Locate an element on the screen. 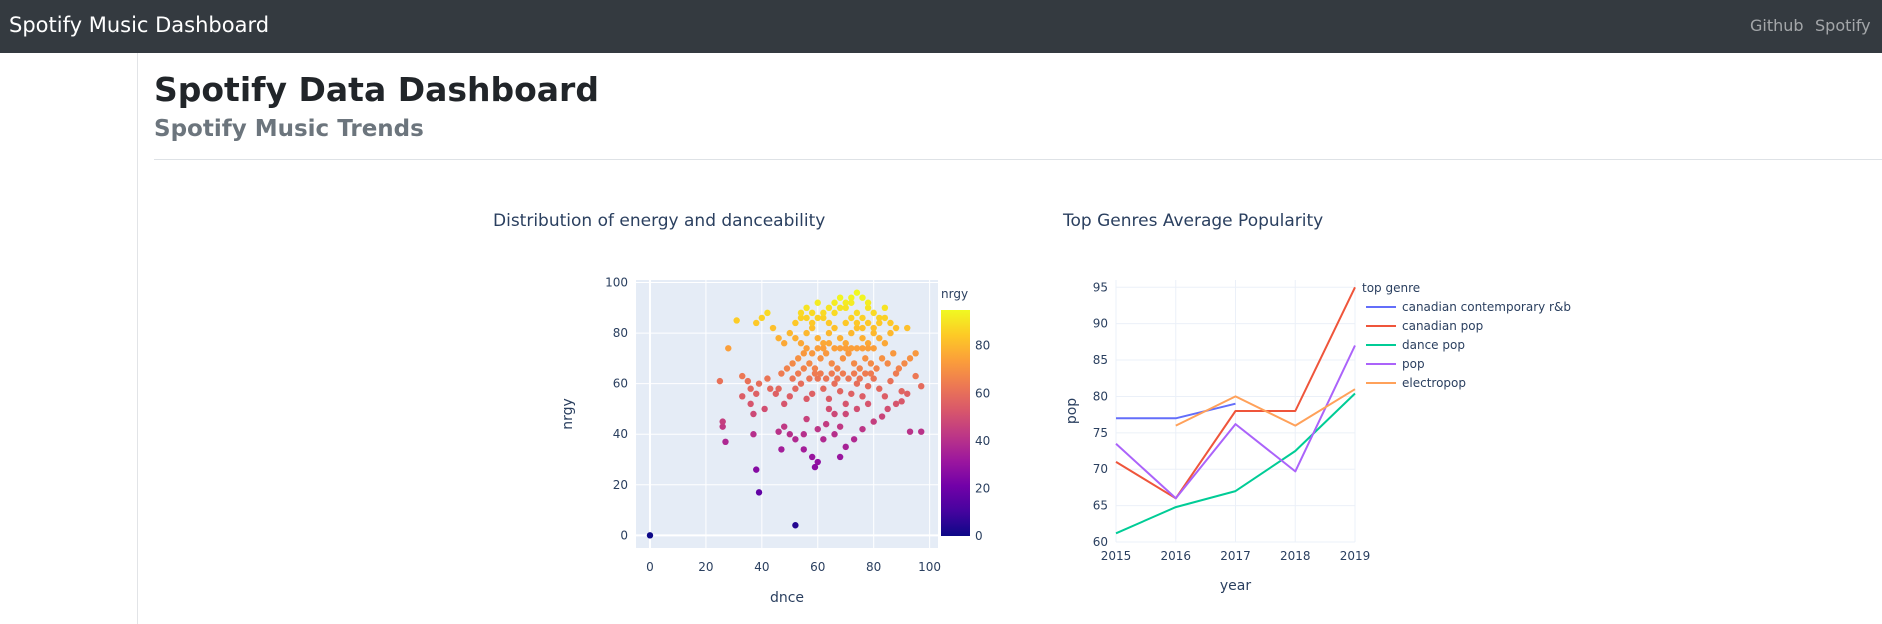 Image resolution: width=1882 pixels, height=624 pixels. y-axis-label: nrgy is located at coordinates (568, 414).